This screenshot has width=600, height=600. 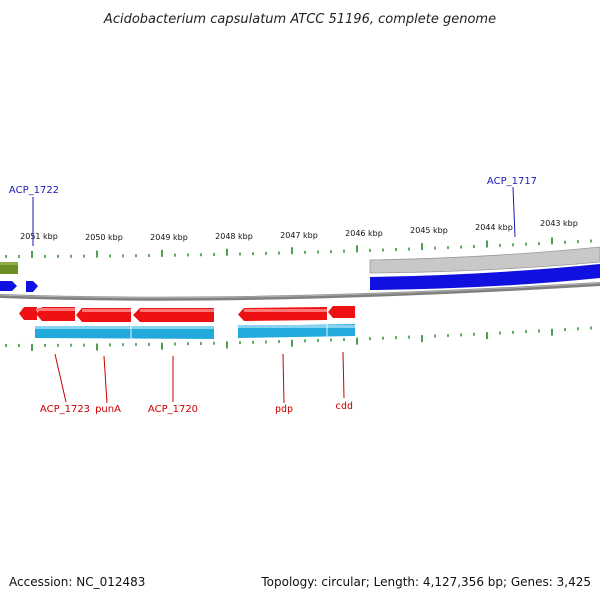 I want to click on accession-label: Accession: NC_012483, so click(x=77, y=582).